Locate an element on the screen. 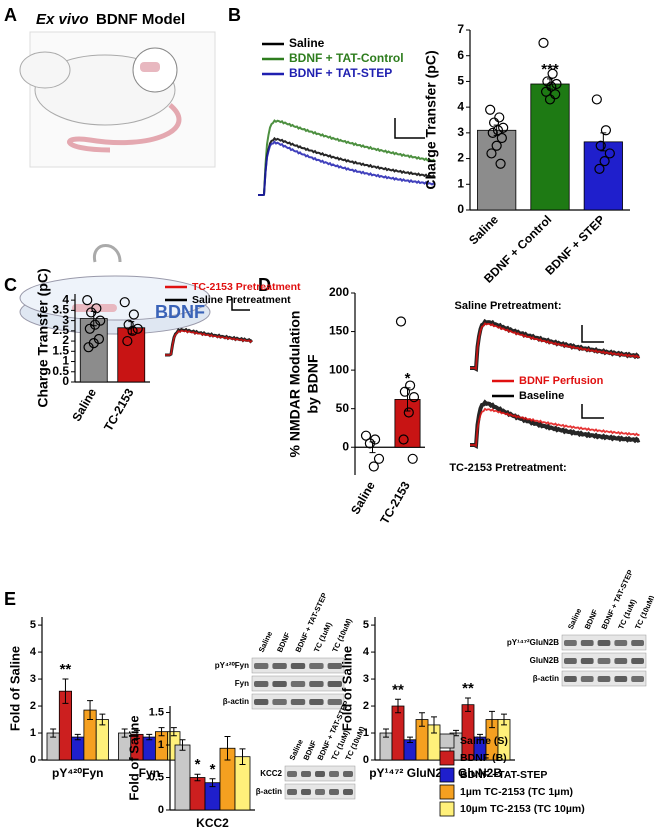  legend-label: BDNF + TAT-STEP is located at coordinates (340, 73).